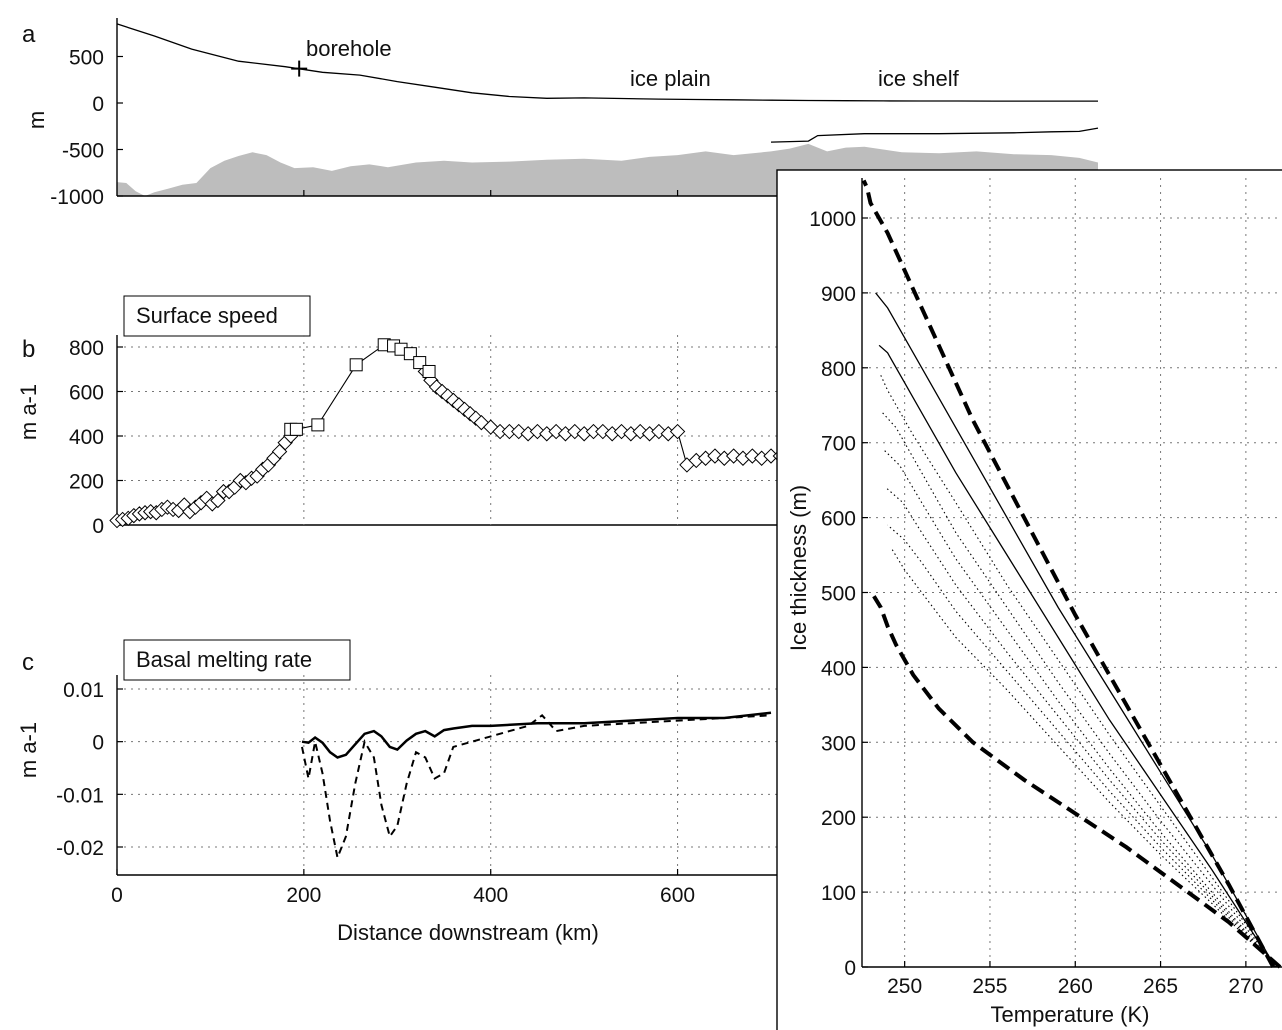 The height and width of the screenshot is (1030, 1282). Describe the element at coordinates (1070, 1014) in the screenshot. I see `inset-xlabel: Temperature (K)` at that location.